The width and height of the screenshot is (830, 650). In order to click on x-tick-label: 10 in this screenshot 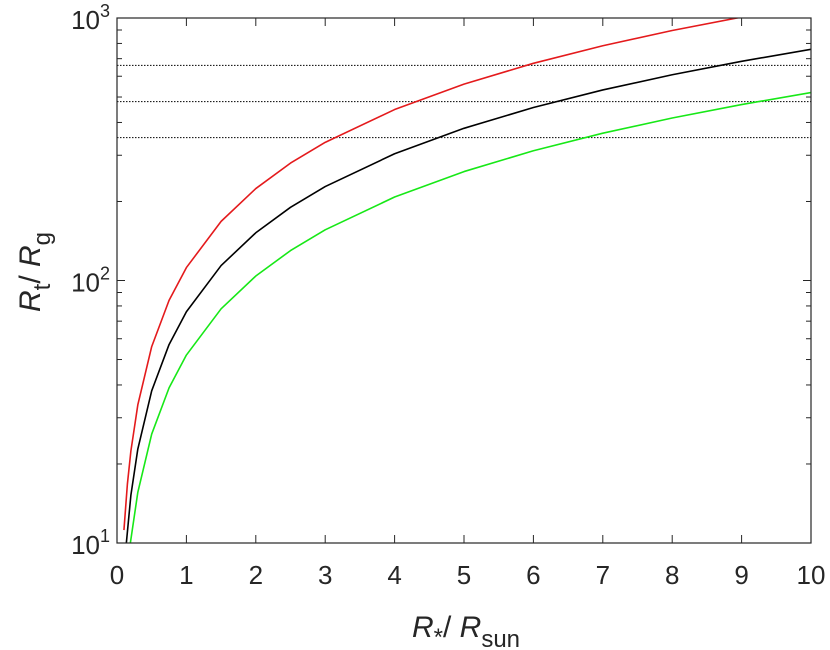, I will do `click(811, 575)`.